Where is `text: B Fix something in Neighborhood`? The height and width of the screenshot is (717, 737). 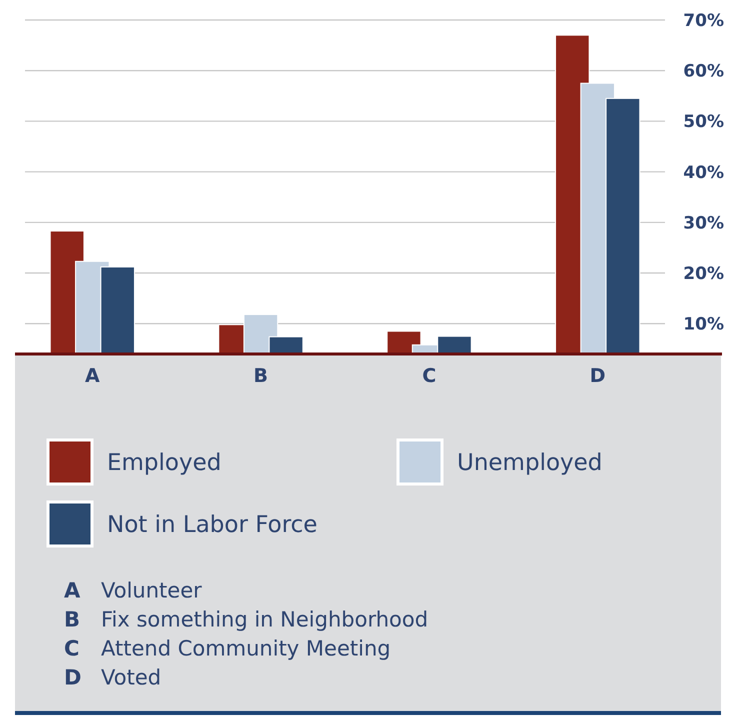 text: B Fix something in Neighborhood is located at coordinates (246, 619).